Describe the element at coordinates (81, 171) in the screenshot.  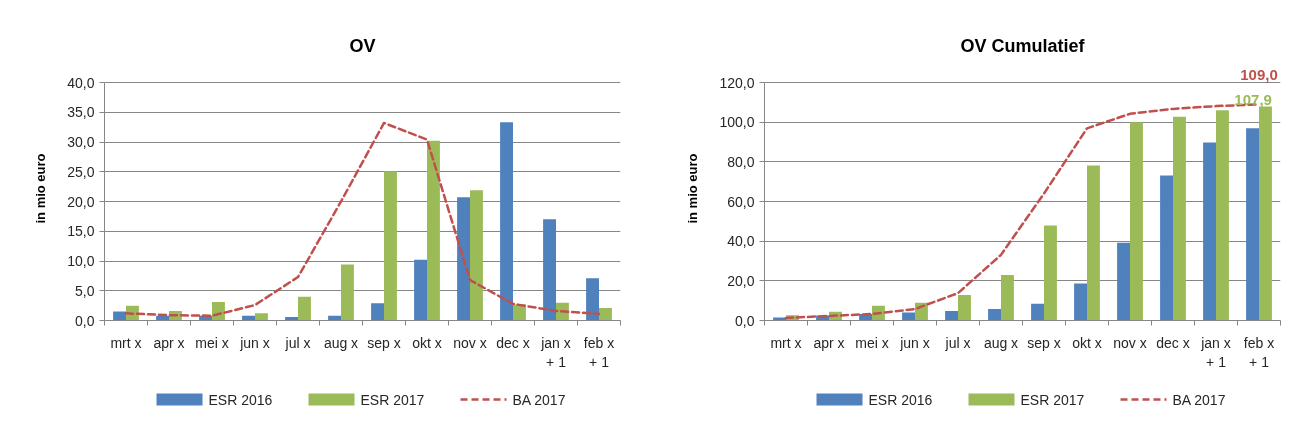
I see `y-tick-label: 25,0` at that location.